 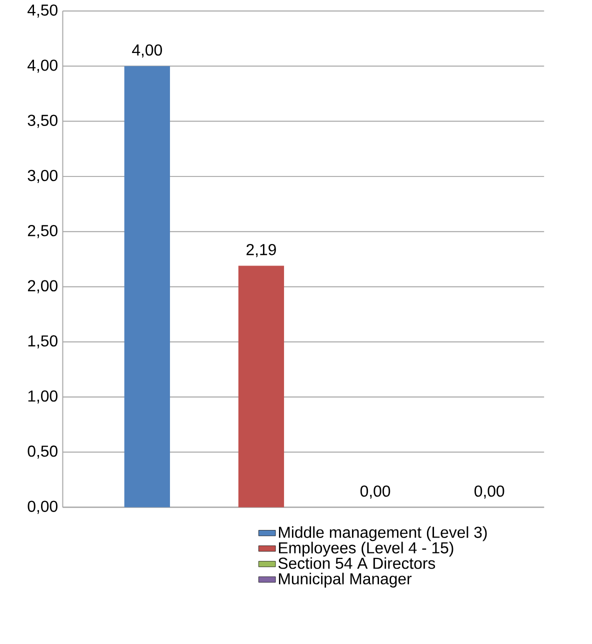 What do you see at coordinates (366, 549) in the screenshot?
I see `legend-label: Employees (Level 4 - 15)` at bounding box center [366, 549].